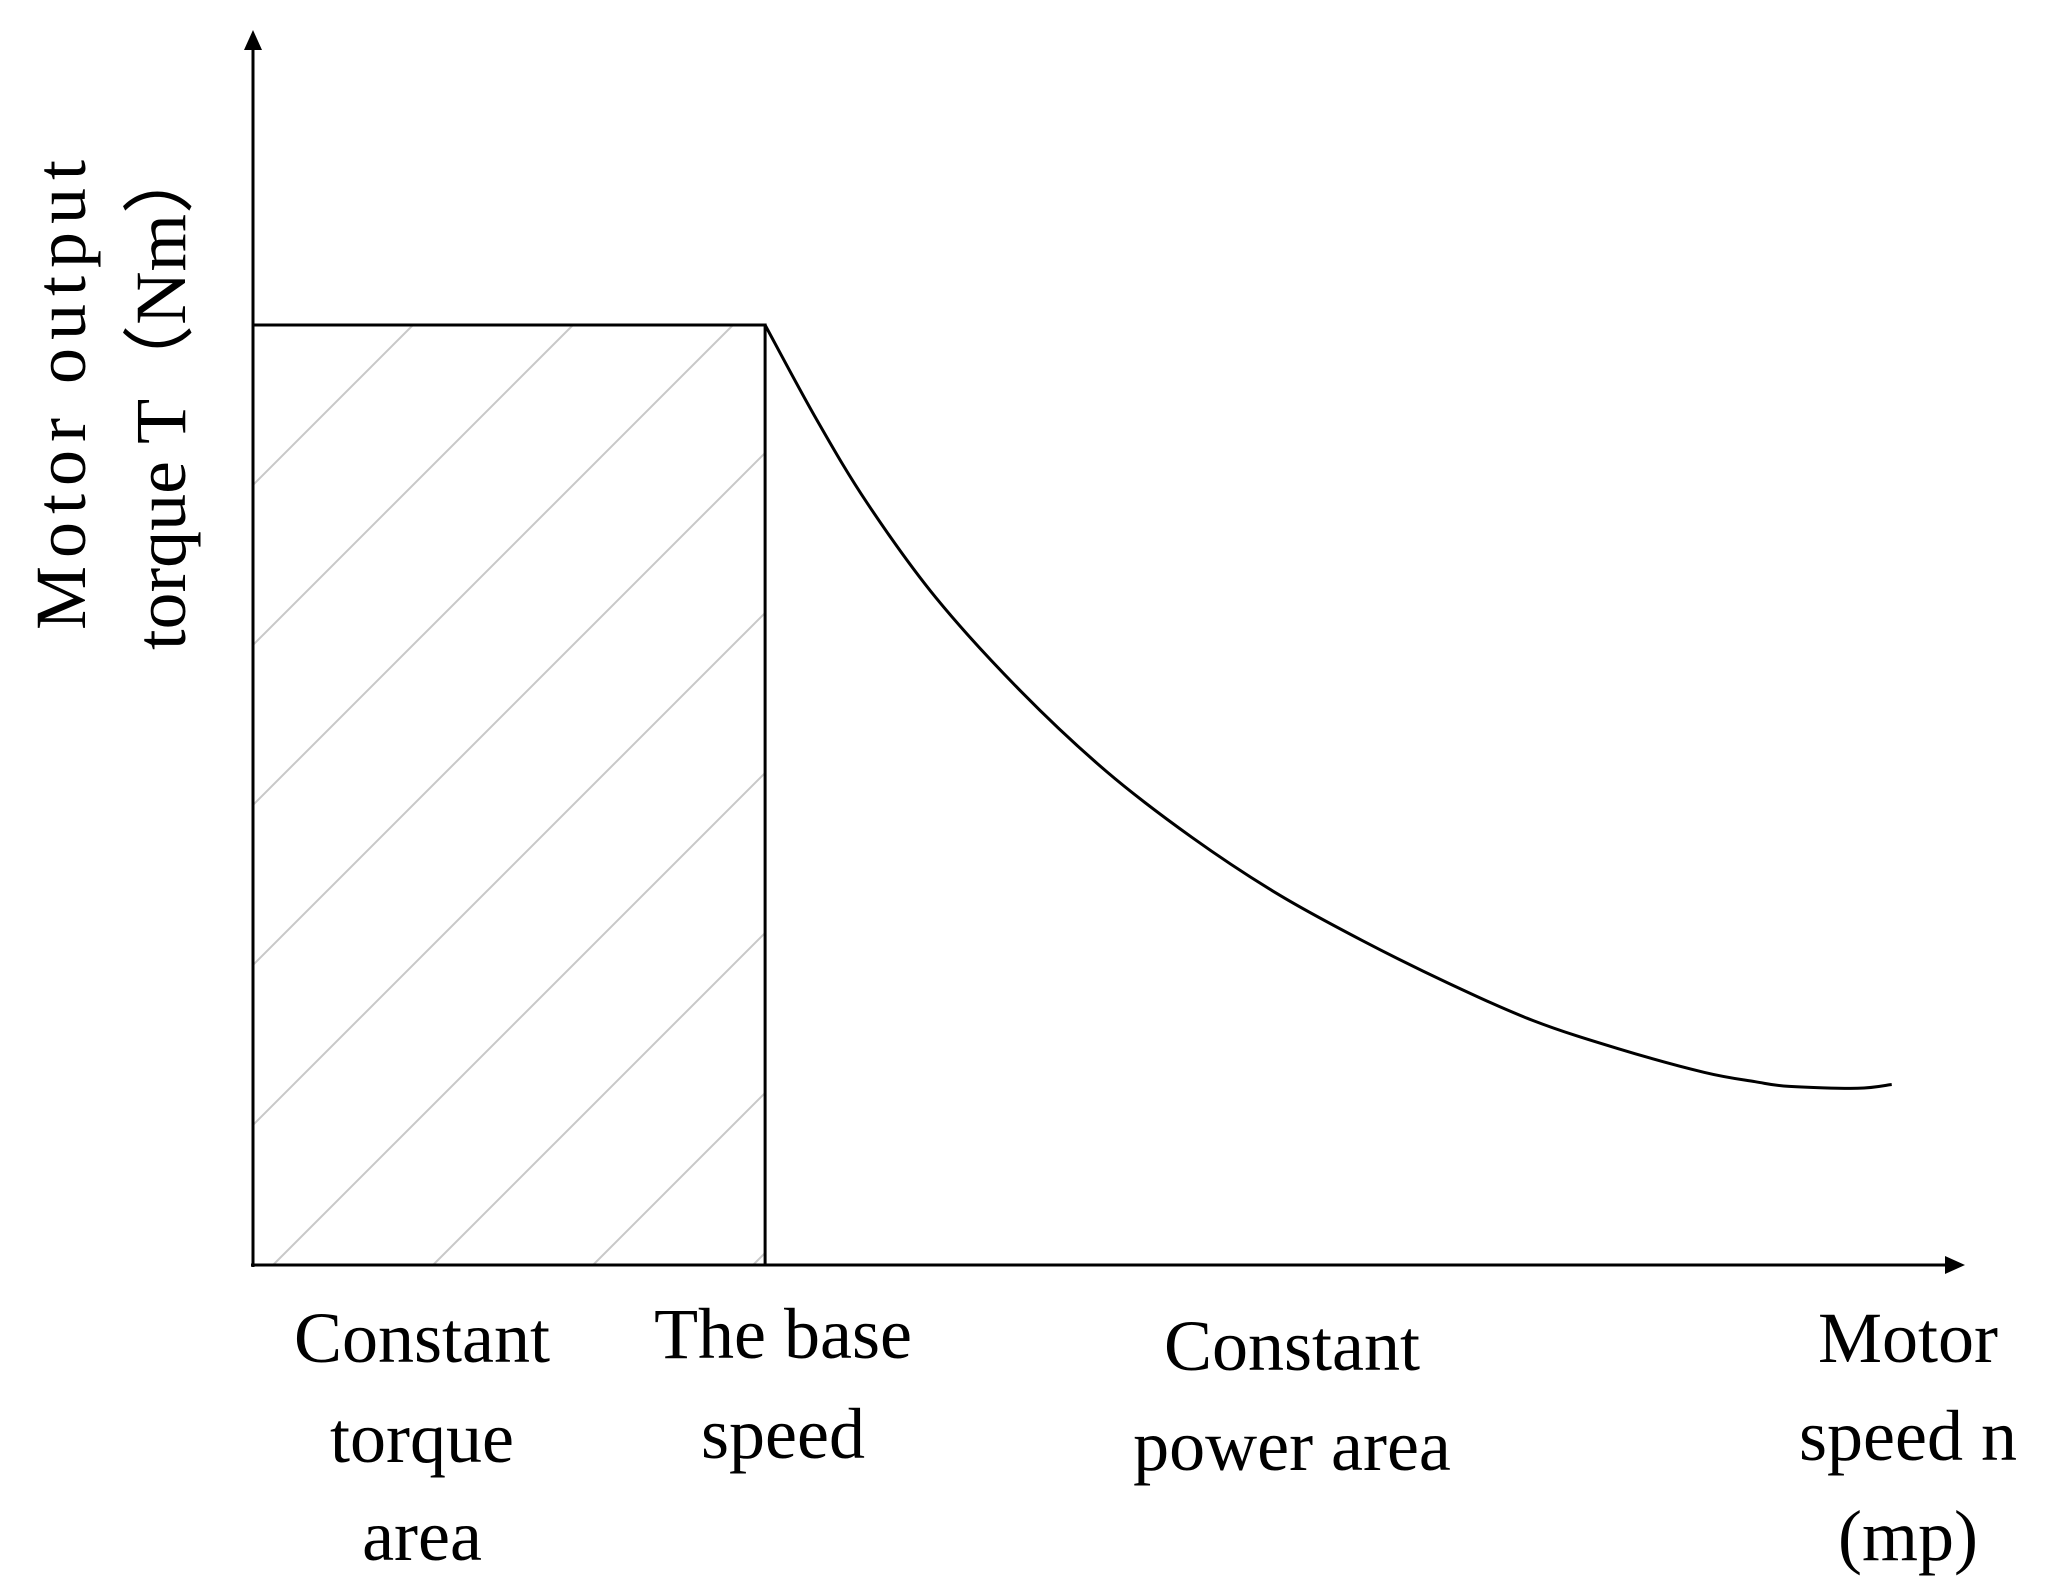  What do you see at coordinates (111, 395) in the screenshot?
I see `y-axis-label: Motor output torque T（Nm）` at bounding box center [111, 395].